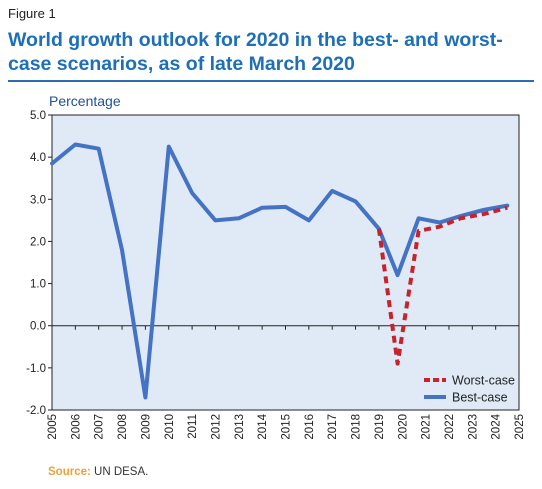 The image size is (542, 489). What do you see at coordinates (121, 472) in the screenshot?
I see `source-text: UN DESA.` at bounding box center [121, 472].